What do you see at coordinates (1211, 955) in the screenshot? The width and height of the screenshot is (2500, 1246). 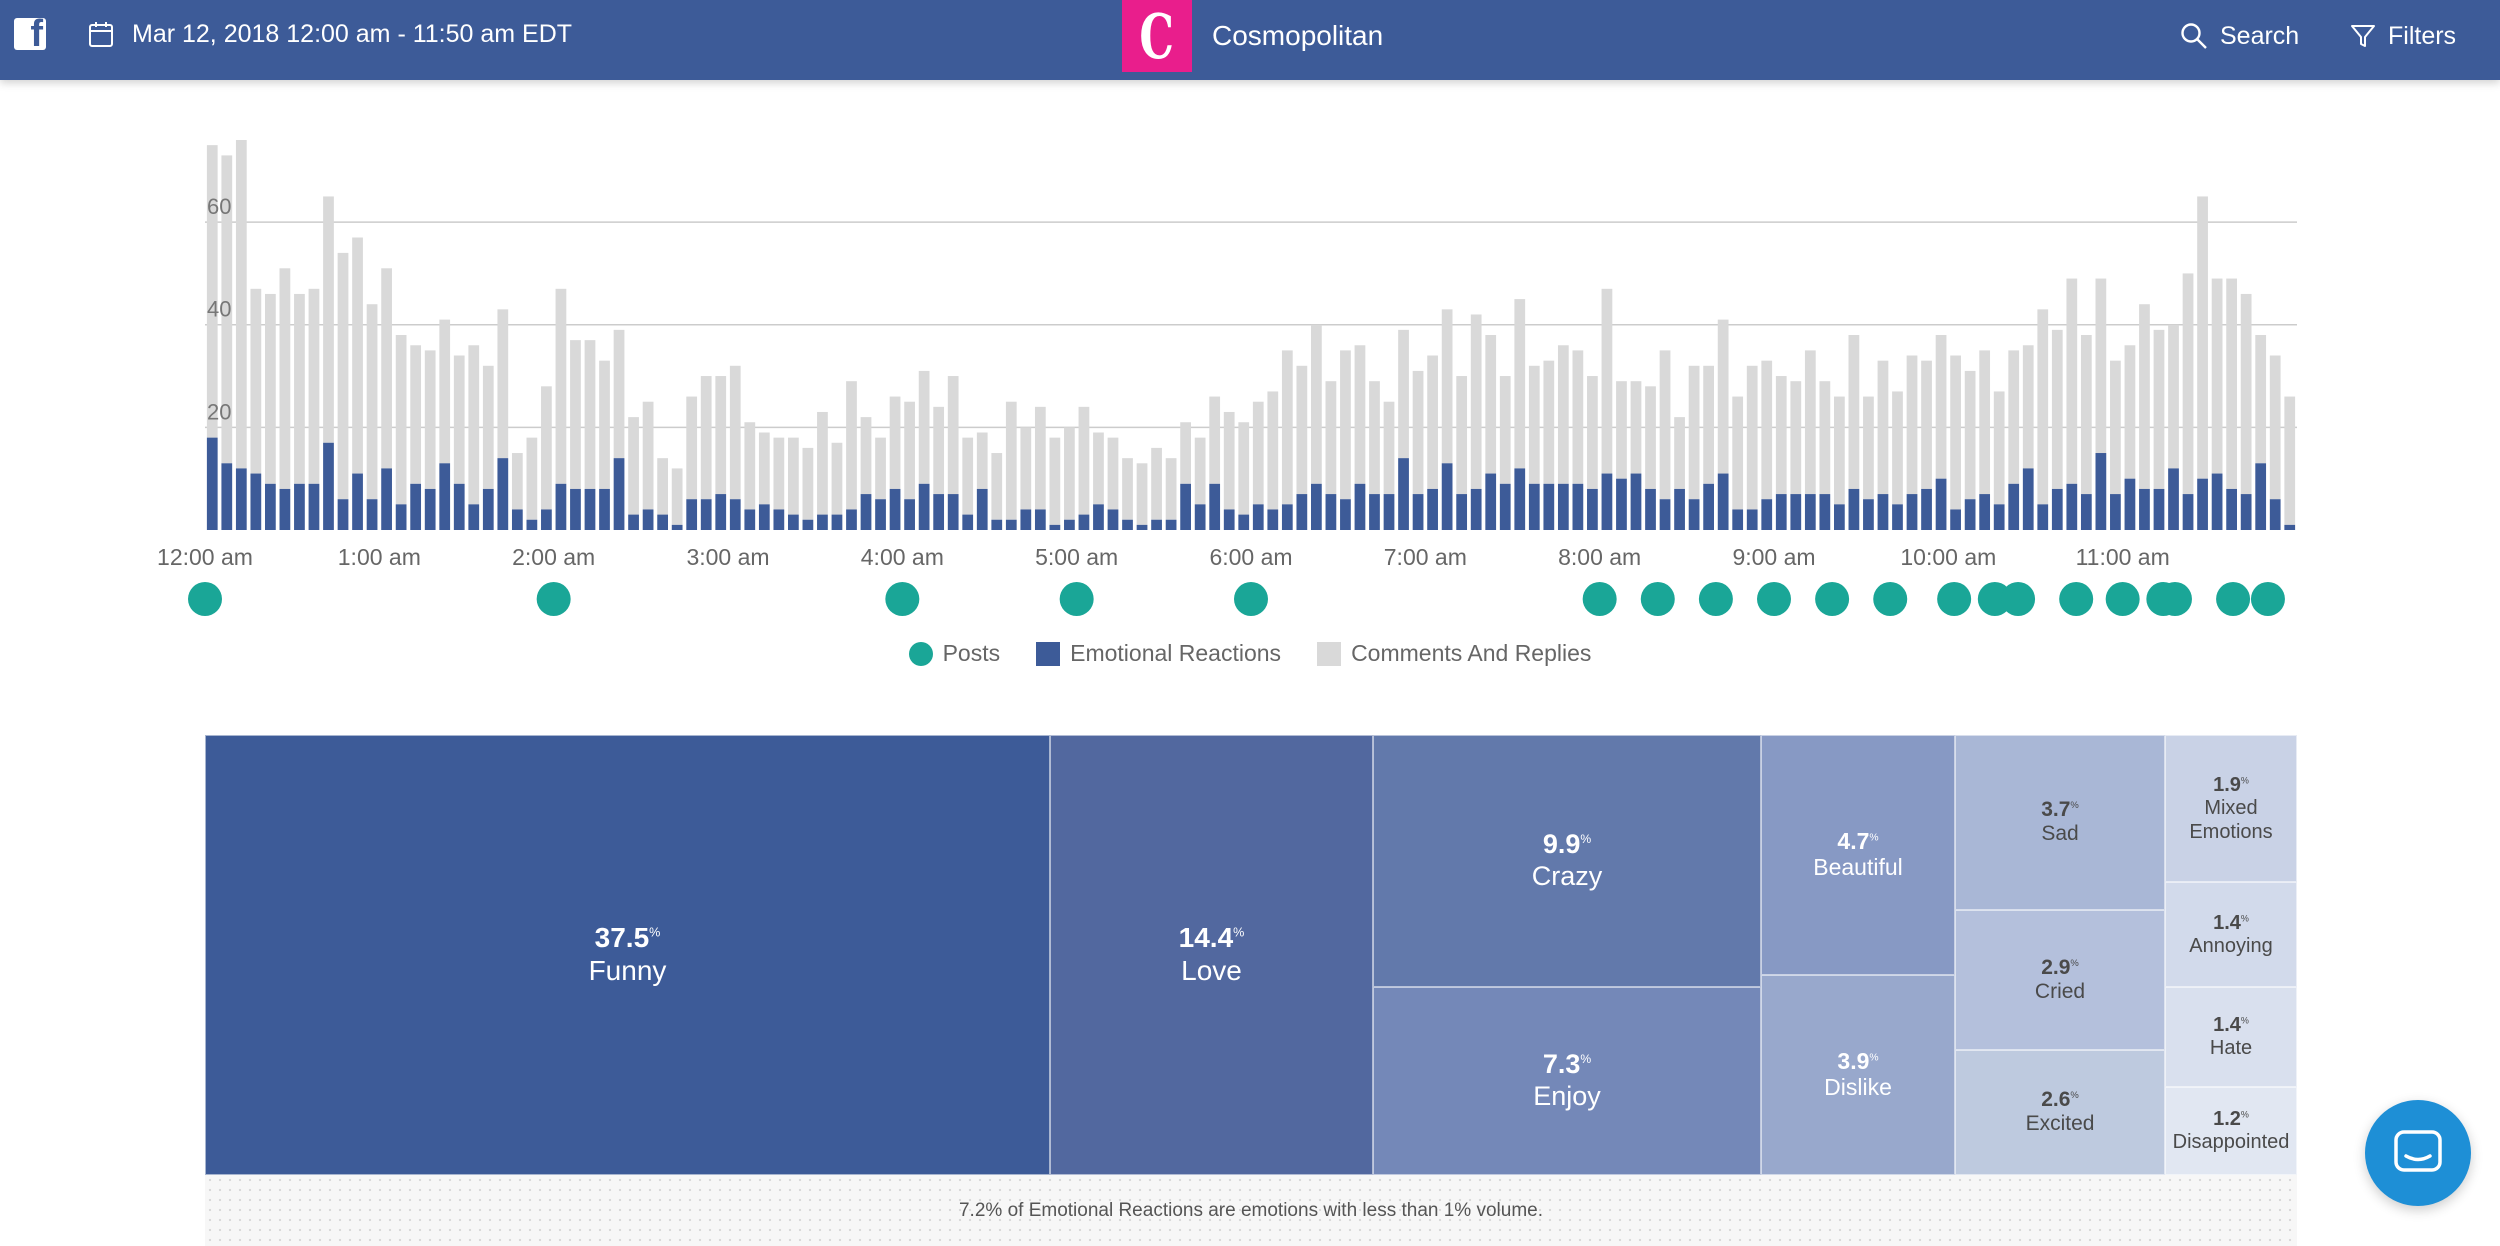 I see `emotion-tile-love: 14.4% Love` at bounding box center [1211, 955].